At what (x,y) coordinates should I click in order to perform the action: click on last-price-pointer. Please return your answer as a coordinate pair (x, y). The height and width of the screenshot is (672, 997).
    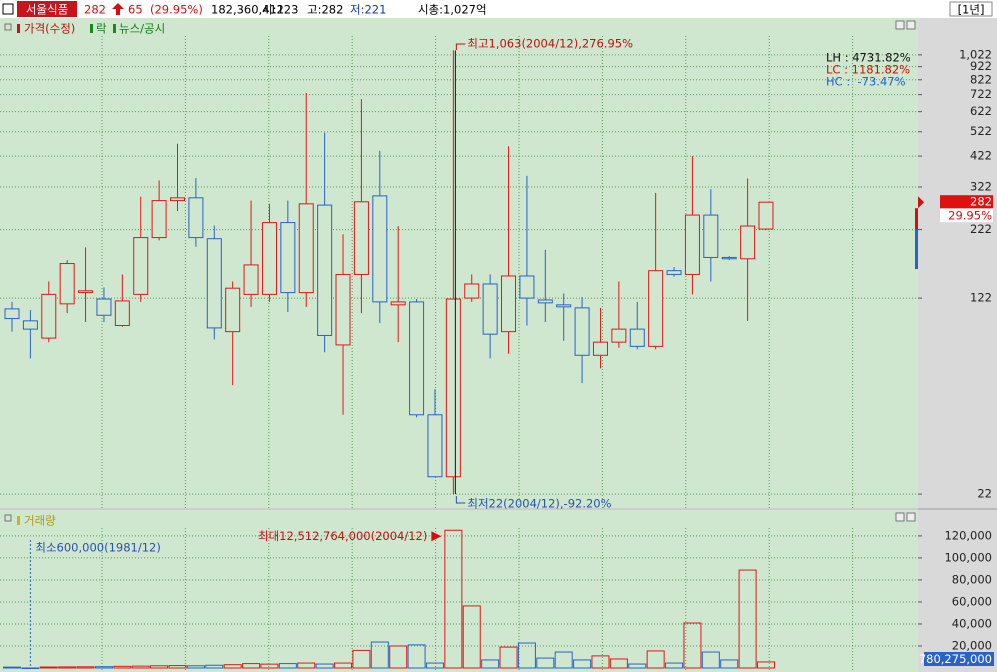
    Looking at the image, I should click on (921, 202).